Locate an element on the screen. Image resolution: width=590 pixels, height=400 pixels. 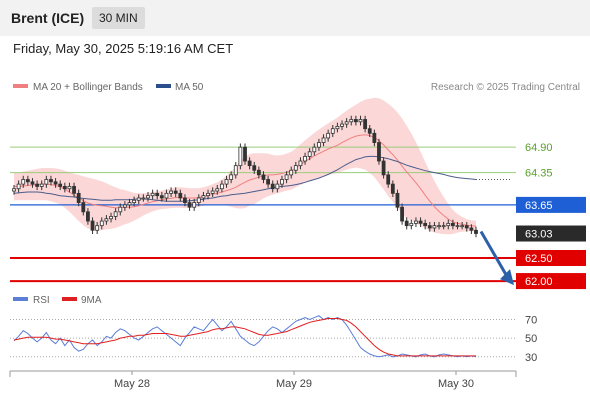
x-tick-label-may-29: May 29 is located at coordinates (294, 384).